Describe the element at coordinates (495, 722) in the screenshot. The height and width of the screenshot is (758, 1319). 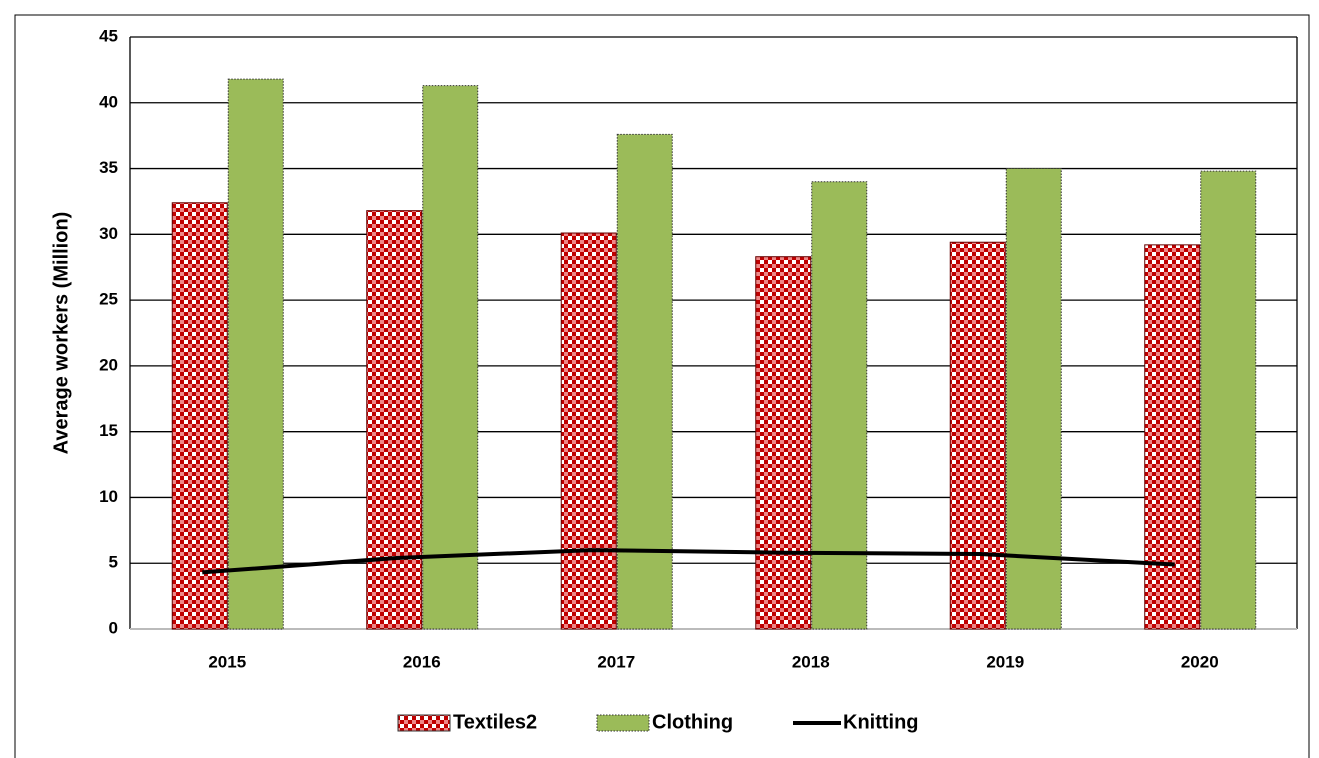
I see `legend-label: Textiles2` at that location.